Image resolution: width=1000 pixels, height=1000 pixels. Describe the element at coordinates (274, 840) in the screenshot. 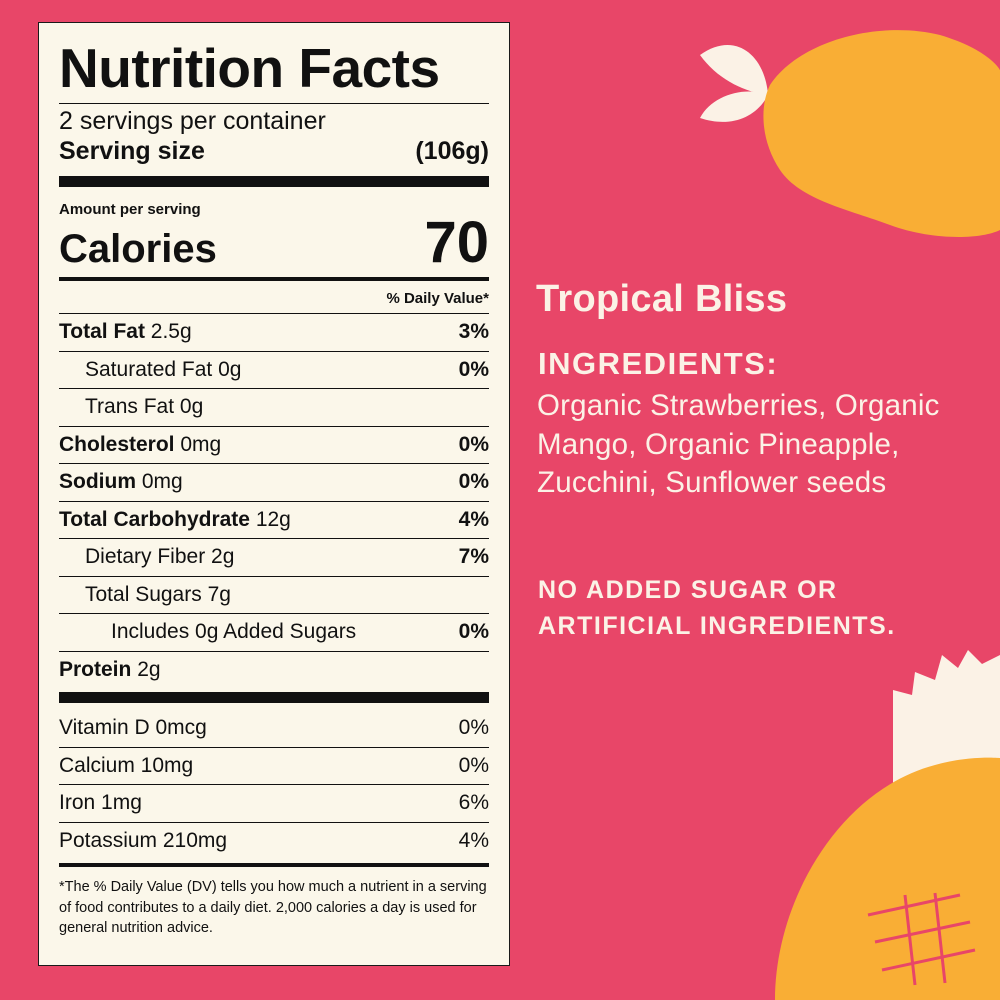

I see `vitamin-row-potassium: Potassium 210mg 4%` at that location.